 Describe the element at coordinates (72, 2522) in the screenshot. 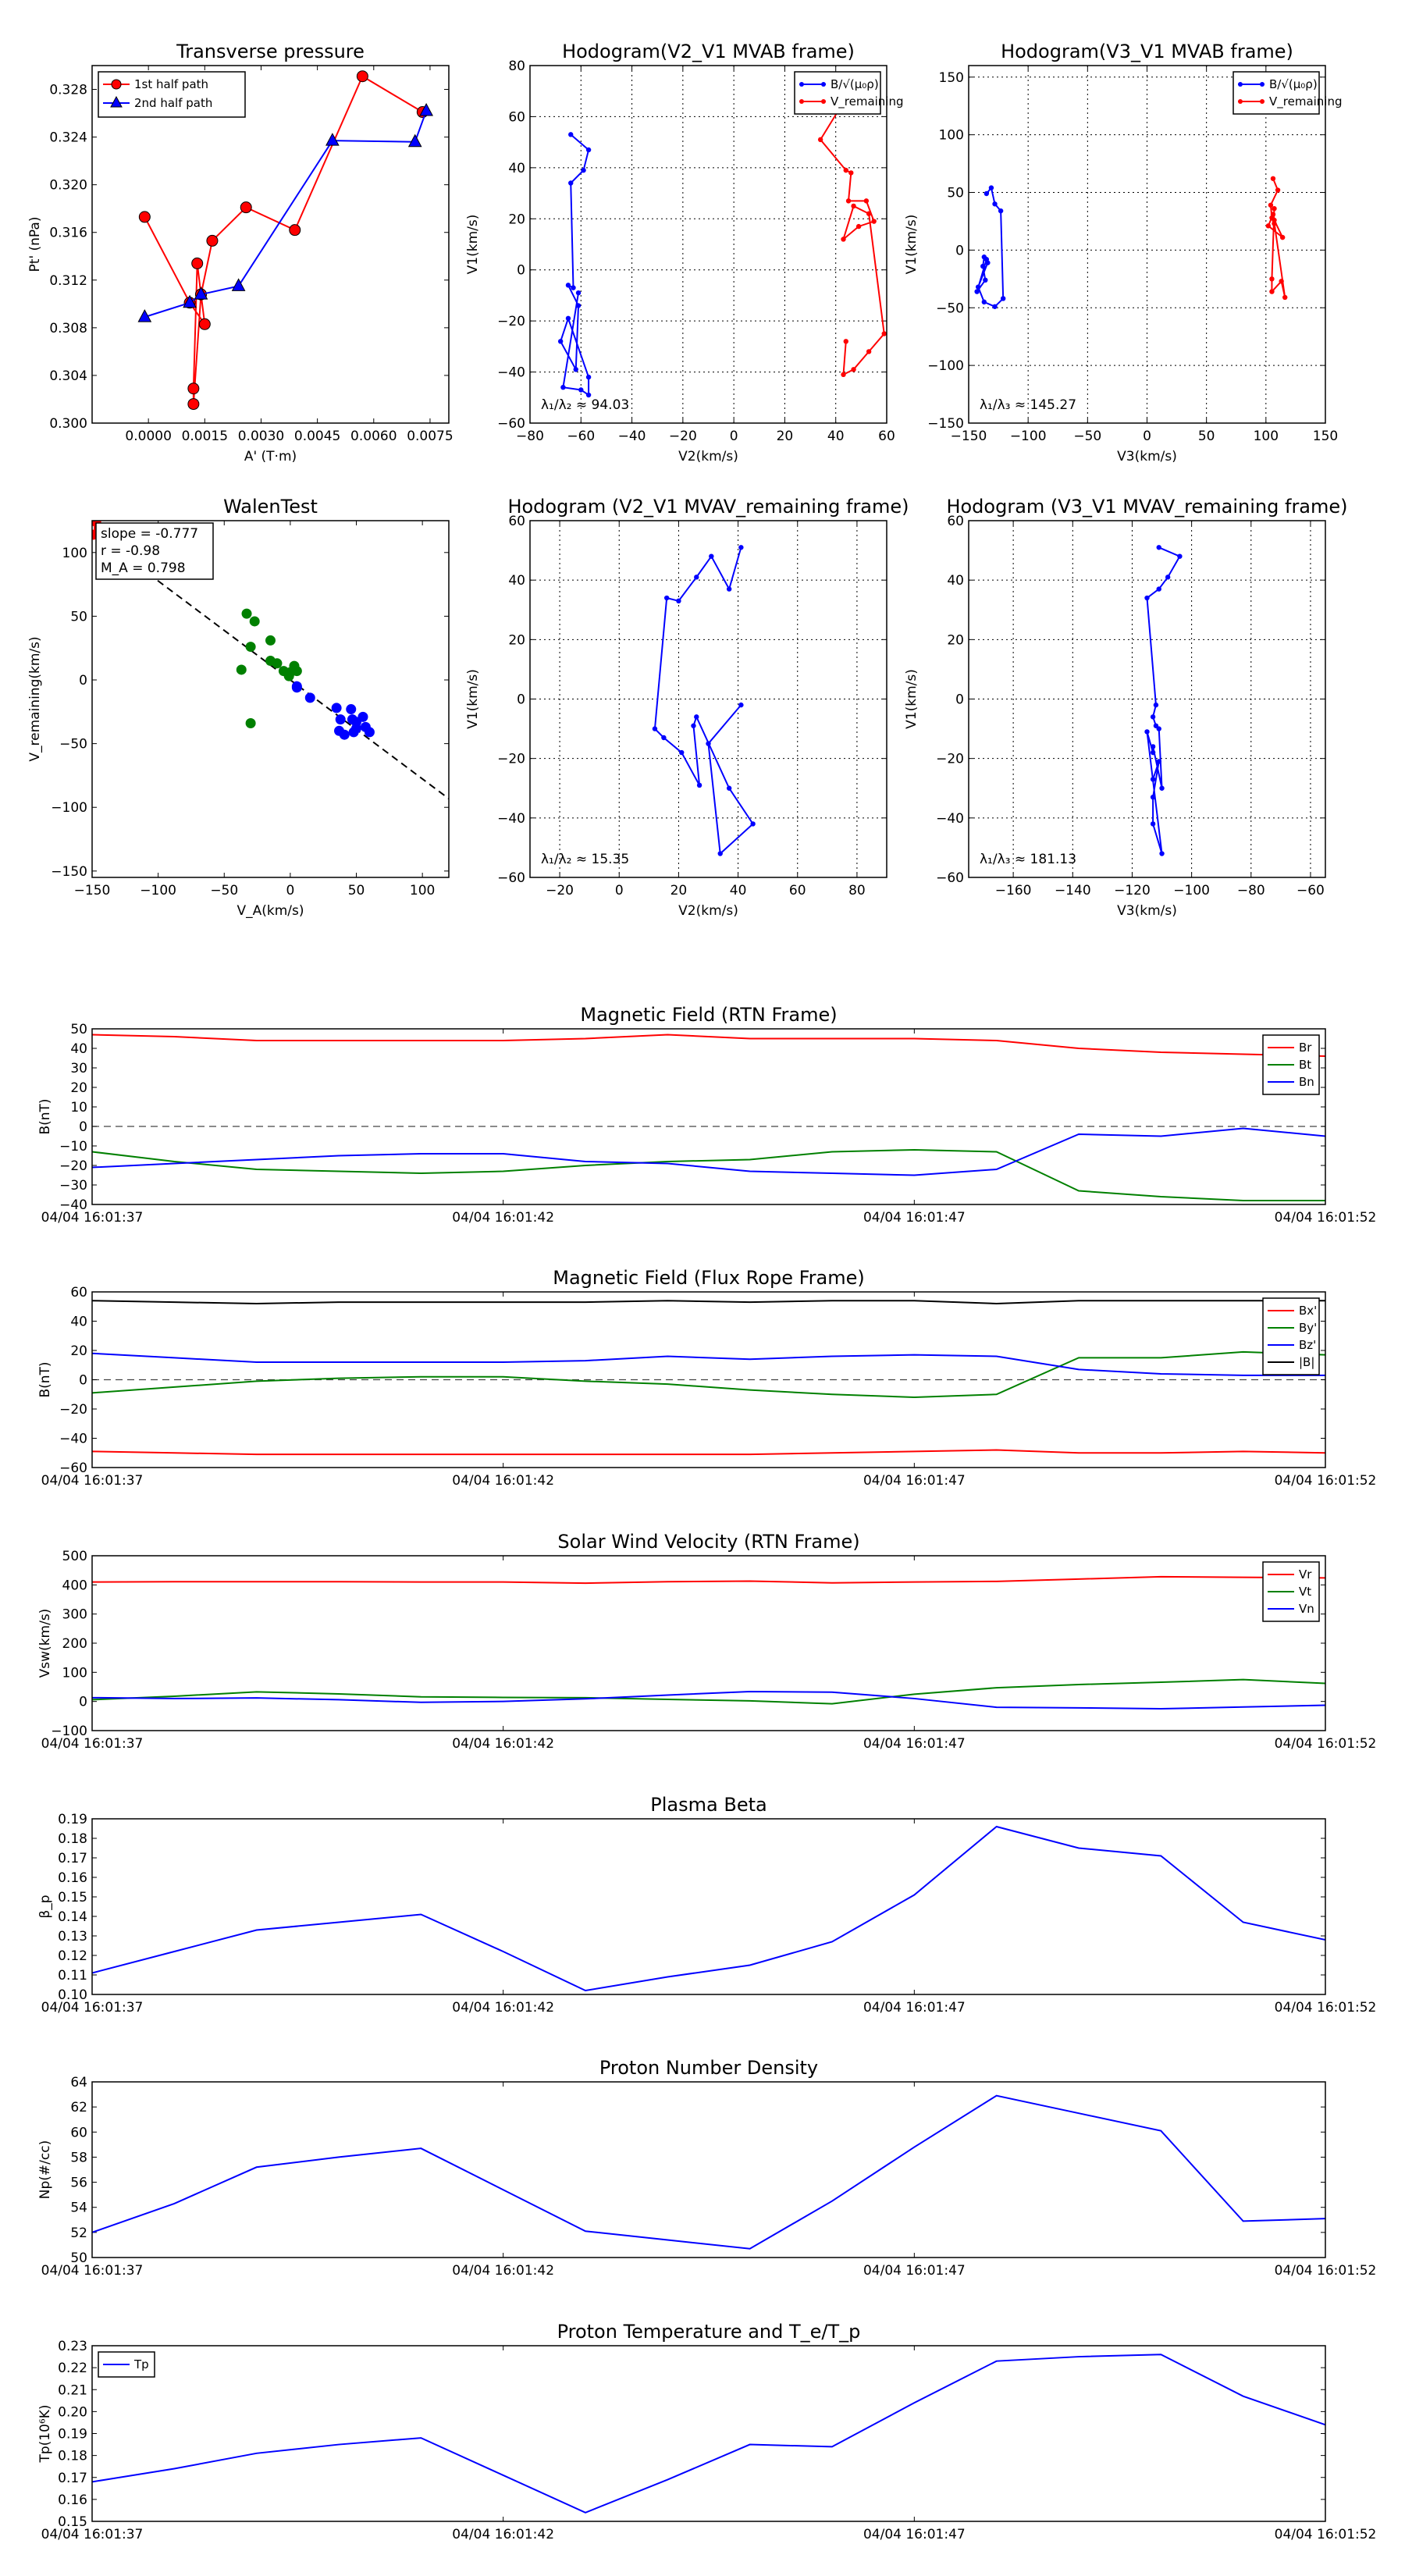

I see `y-tick-label: 0.15` at that location.